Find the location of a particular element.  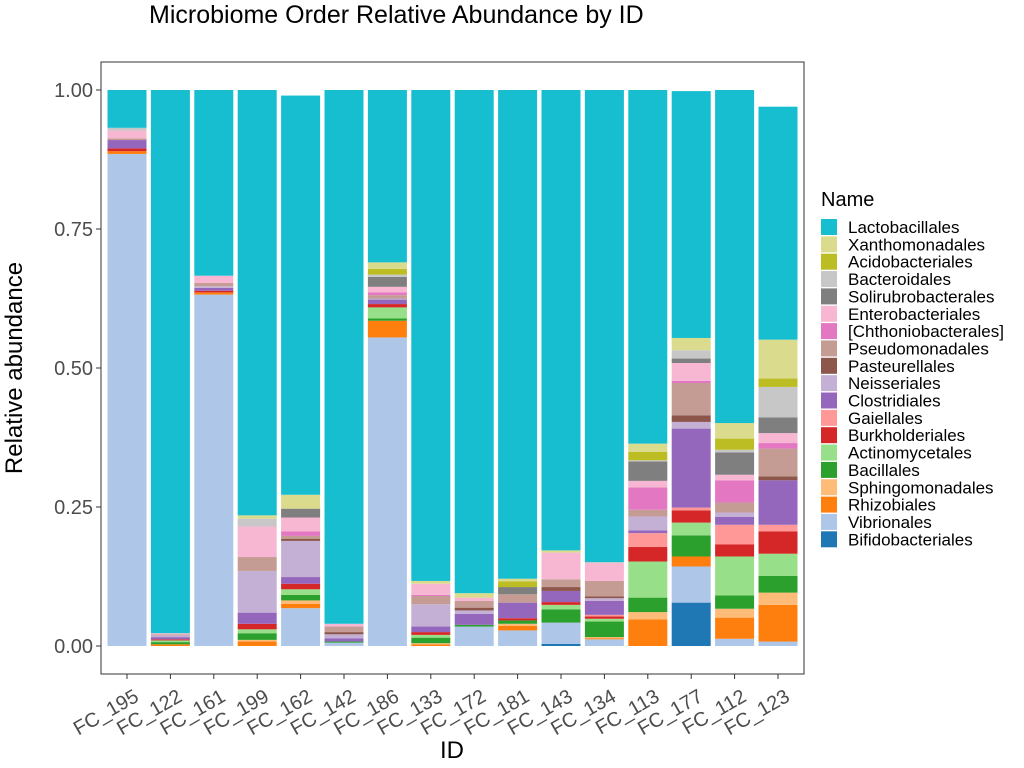

bar-segment-FC_186-Bacillales is located at coordinates (387, 319).